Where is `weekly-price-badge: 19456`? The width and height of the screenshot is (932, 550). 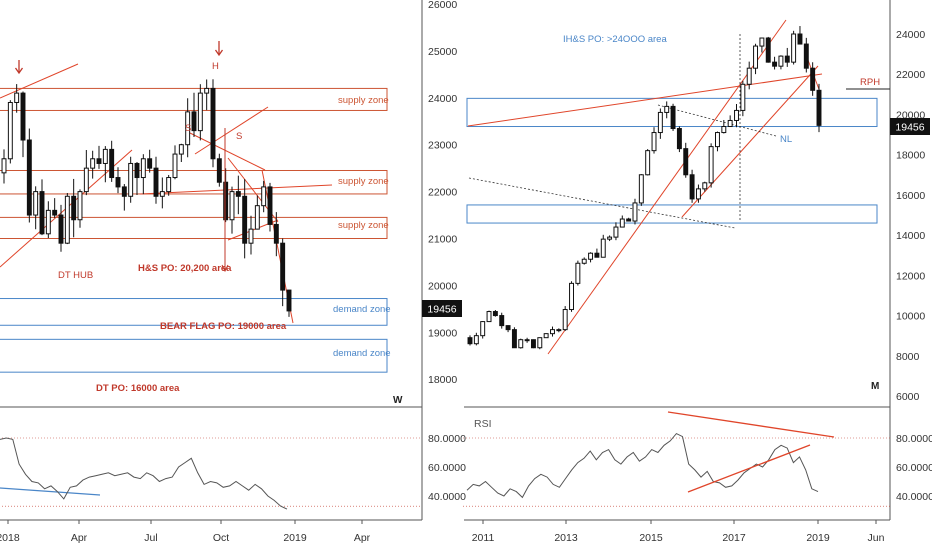
weekly-price-badge: 19456 is located at coordinates (442, 308).